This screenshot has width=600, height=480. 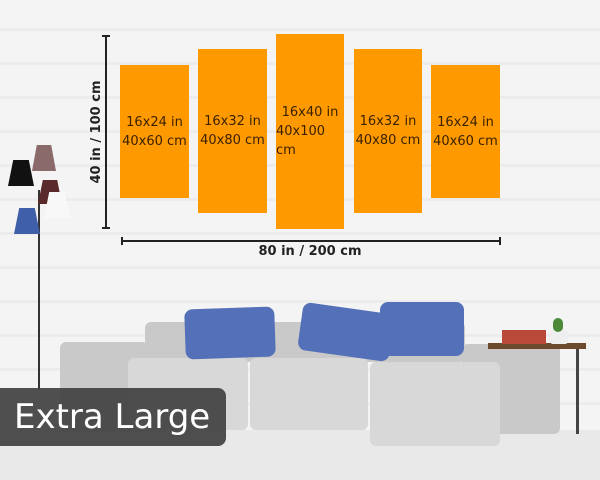 What do you see at coordinates (106, 132) in the screenshot?
I see `height-dimension-line` at bounding box center [106, 132].